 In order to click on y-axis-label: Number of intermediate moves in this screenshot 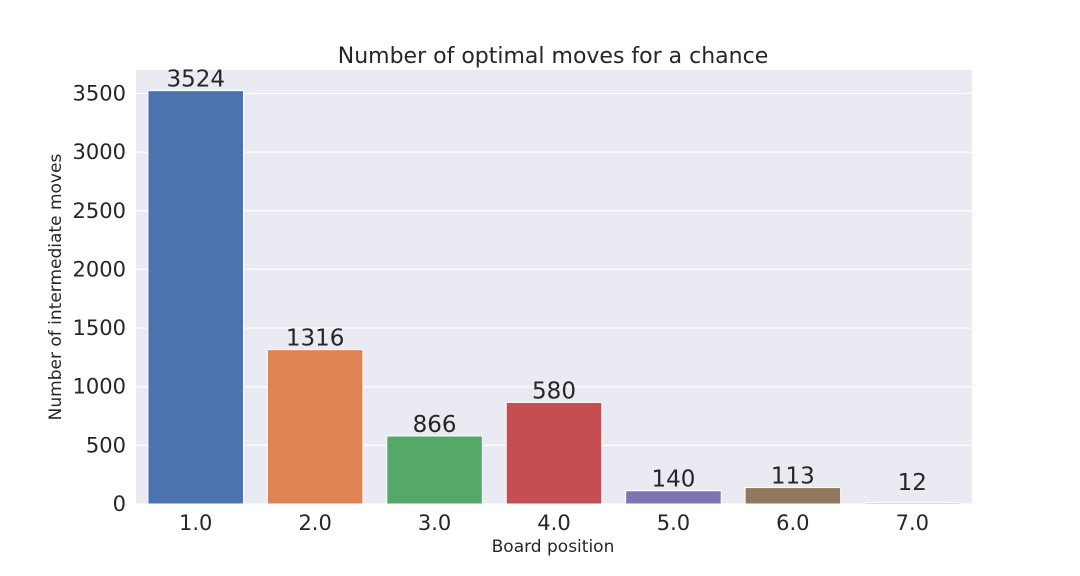, I will do `click(56, 287)`.